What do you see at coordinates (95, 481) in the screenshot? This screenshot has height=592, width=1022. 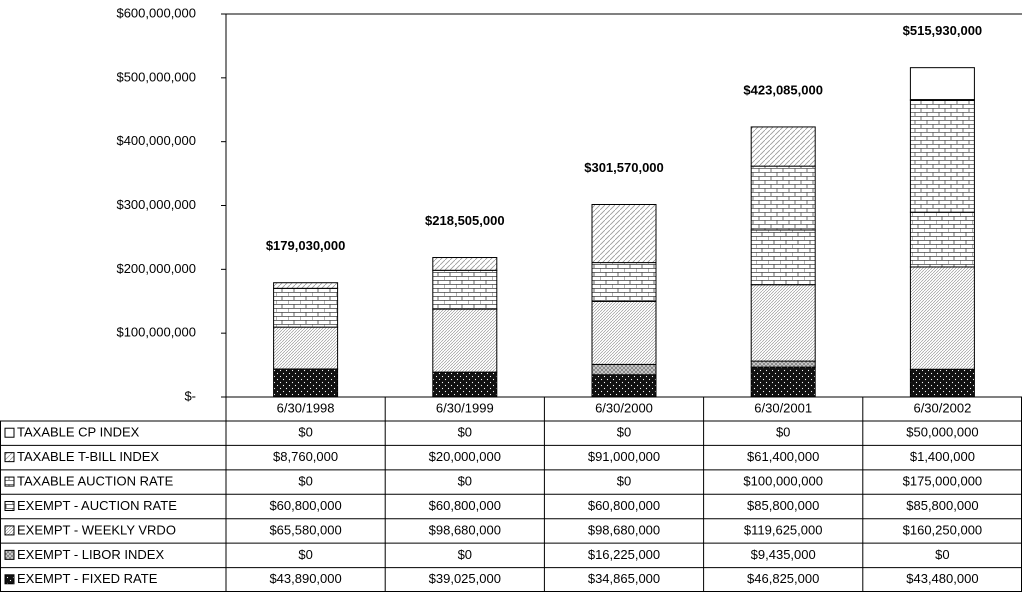 I see `legend-label: TAXABLE AUCTION RATE` at bounding box center [95, 481].